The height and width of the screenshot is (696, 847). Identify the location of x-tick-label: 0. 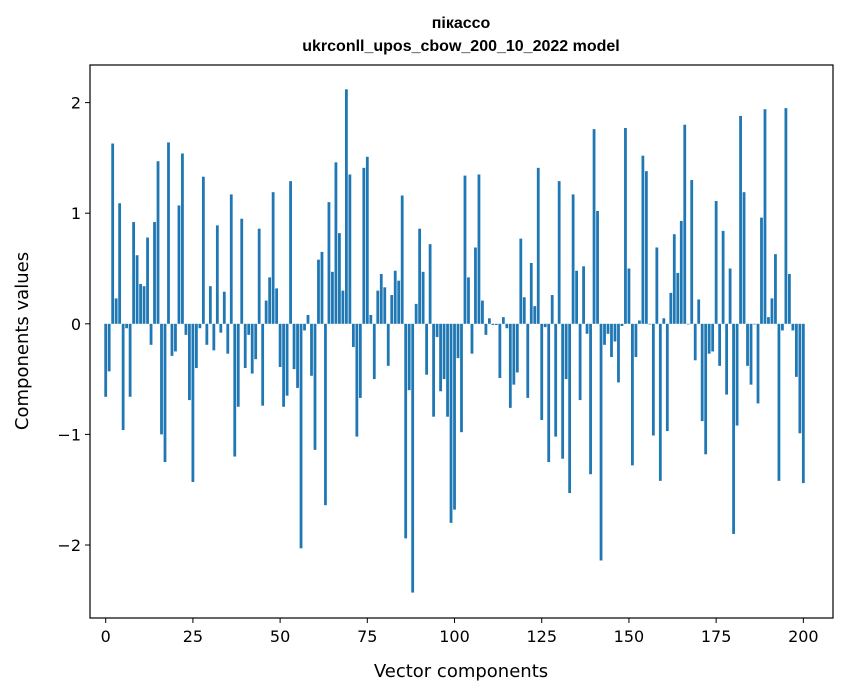
(106, 636).